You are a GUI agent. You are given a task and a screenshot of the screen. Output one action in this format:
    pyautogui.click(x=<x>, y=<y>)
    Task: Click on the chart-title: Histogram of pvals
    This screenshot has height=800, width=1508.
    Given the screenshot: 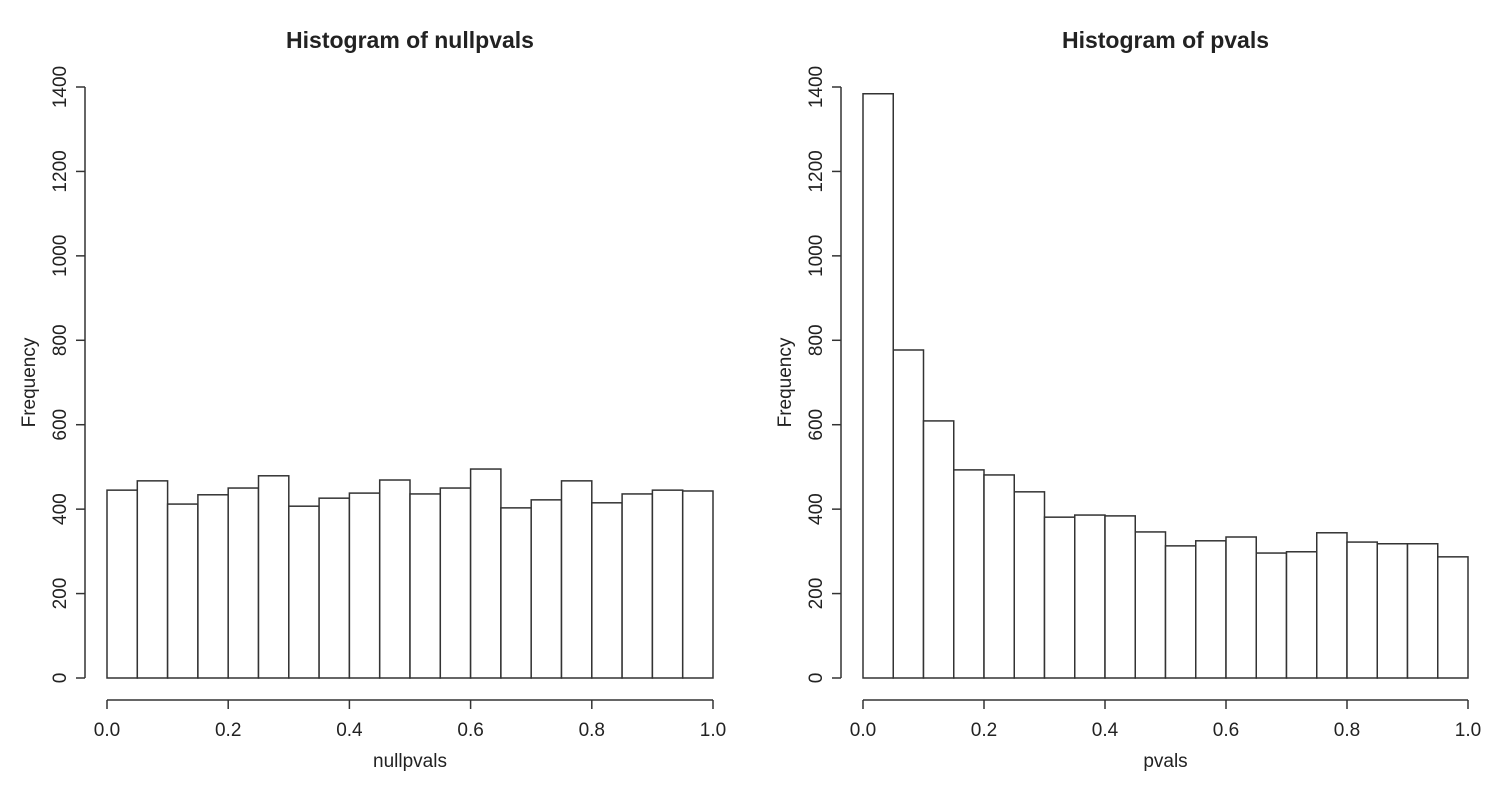 What is the action you would take?
    pyautogui.click(x=1165, y=40)
    